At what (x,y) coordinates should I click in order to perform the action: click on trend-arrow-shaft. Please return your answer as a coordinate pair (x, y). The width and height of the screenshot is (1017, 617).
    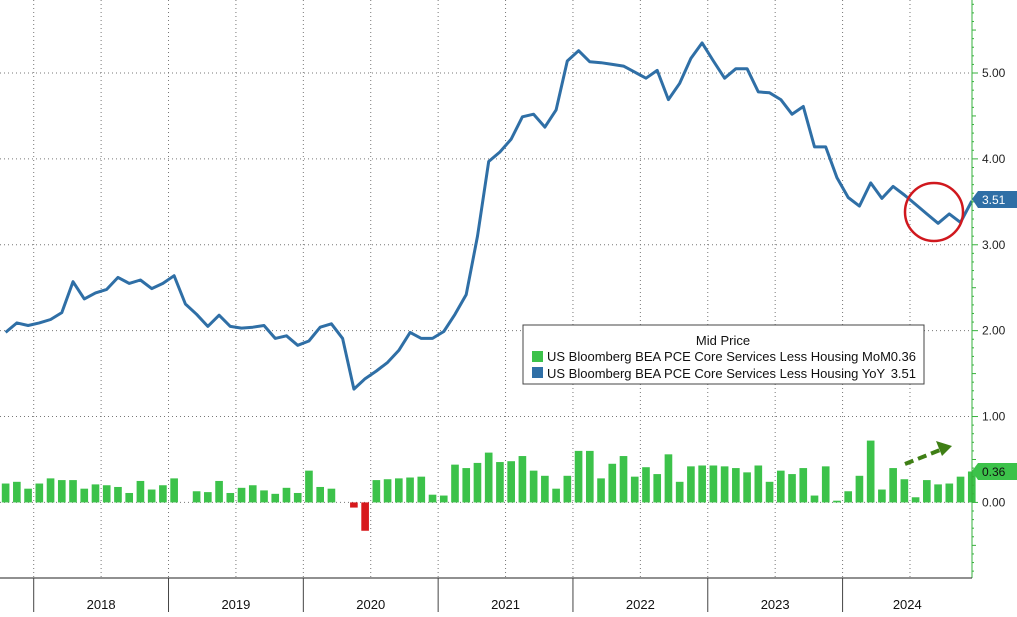
    Looking at the image, I should click on (922, 457).